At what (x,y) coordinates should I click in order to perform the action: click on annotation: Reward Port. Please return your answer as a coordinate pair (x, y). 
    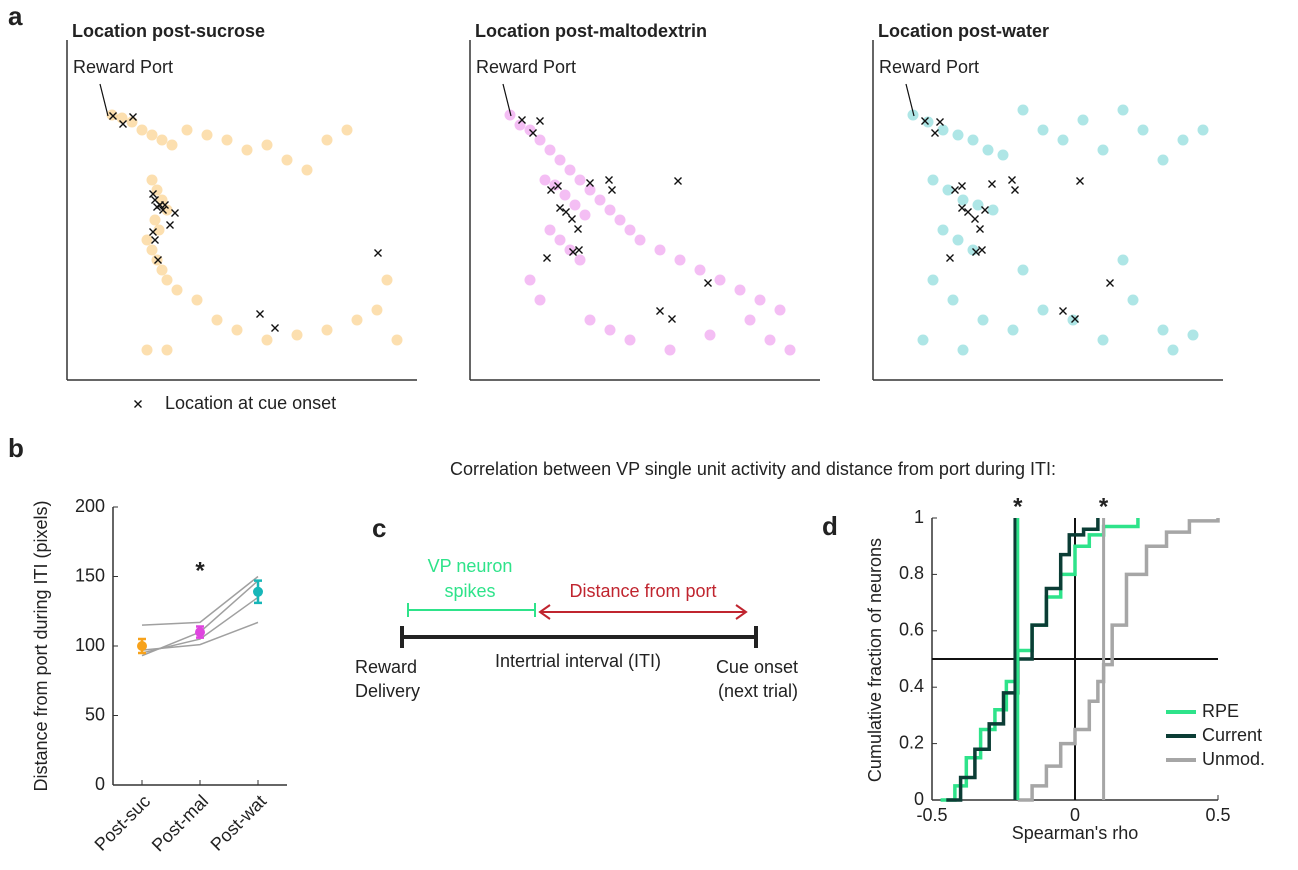
    Looking at the image, I should click on (123, 67).